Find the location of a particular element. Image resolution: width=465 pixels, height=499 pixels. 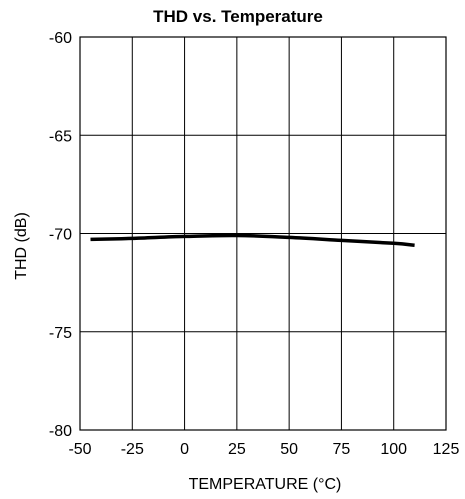

y-axis-label: THD (dB) is located at coordinates (21, 246).